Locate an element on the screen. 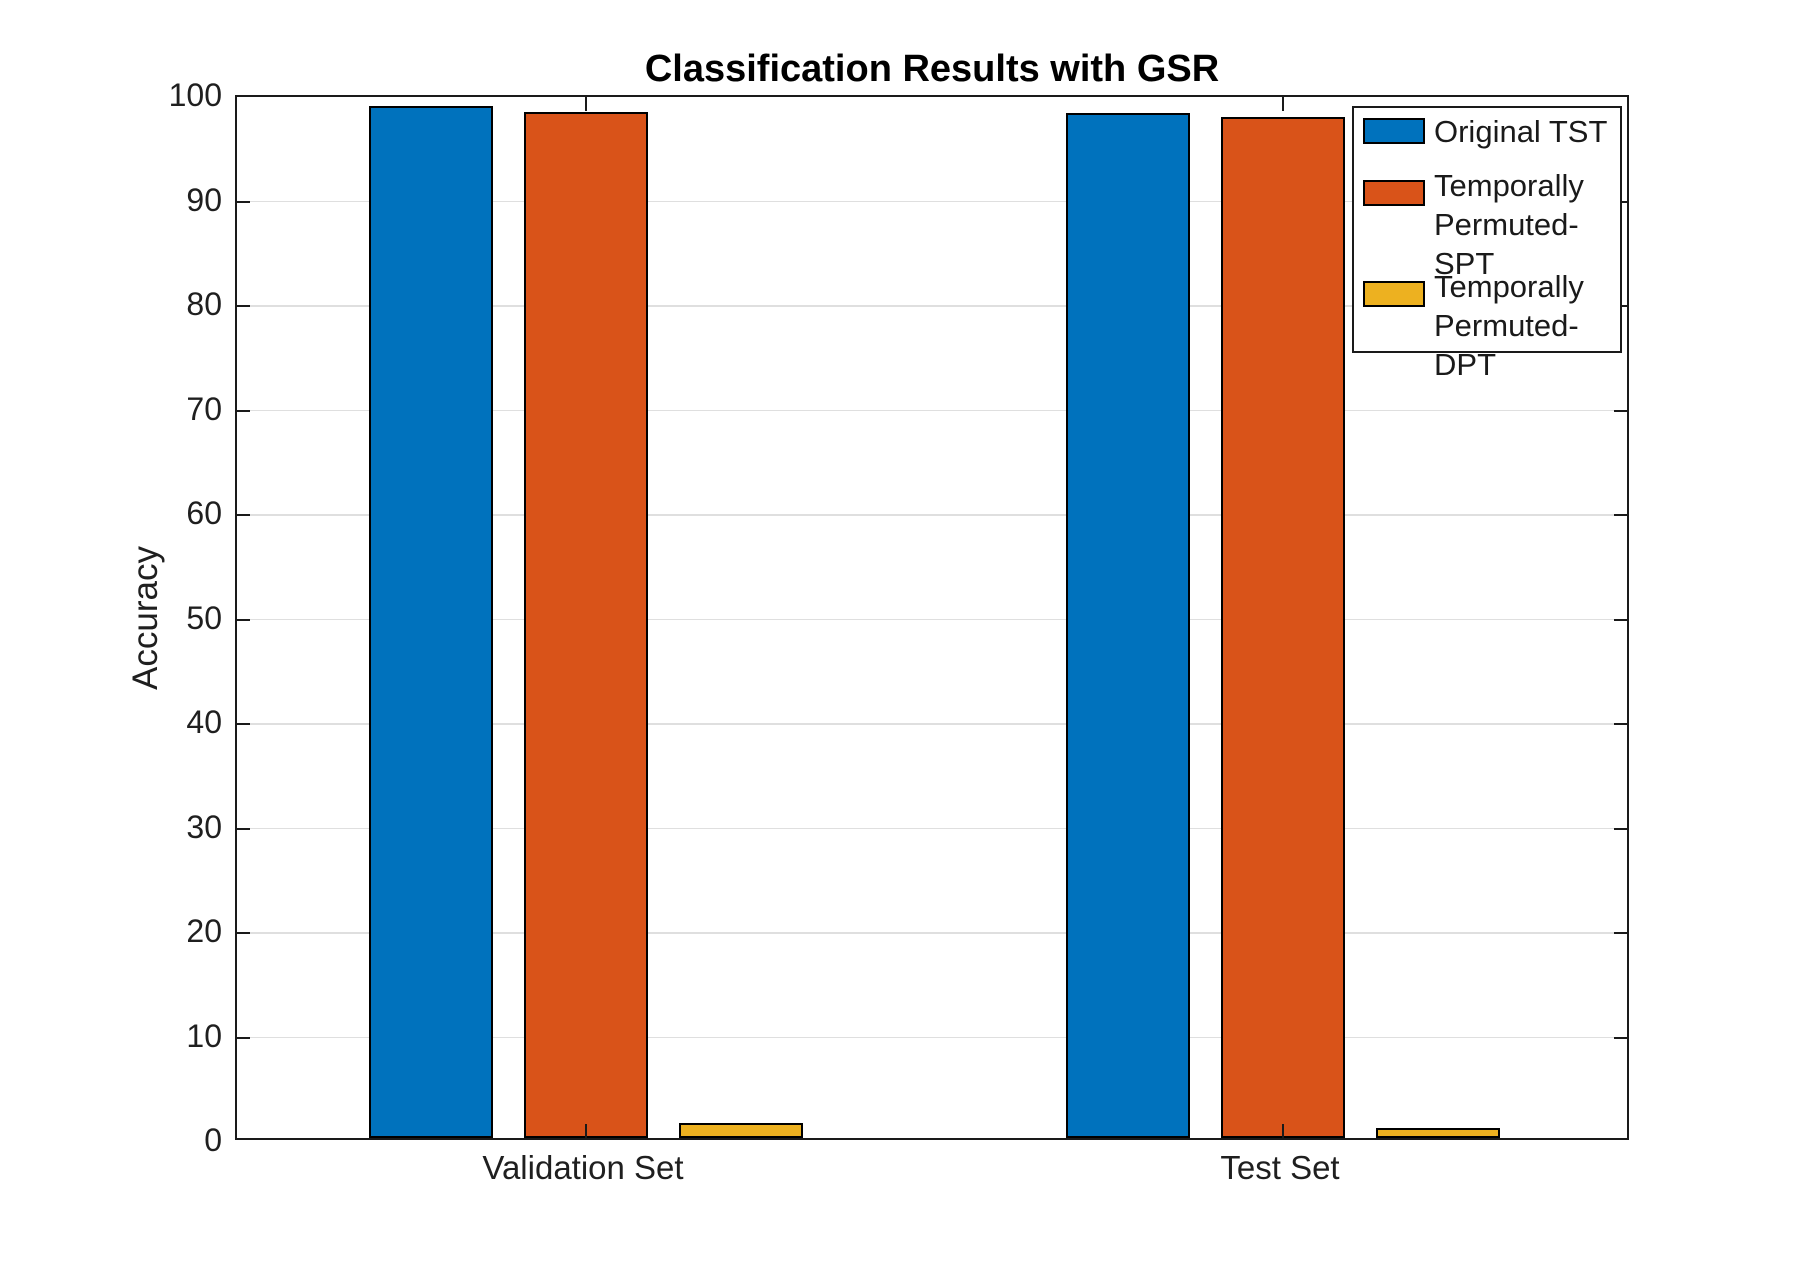 The image size is (1800, 1282). chart-title: Classification Results with GSR is located at coordinates (932, 69).